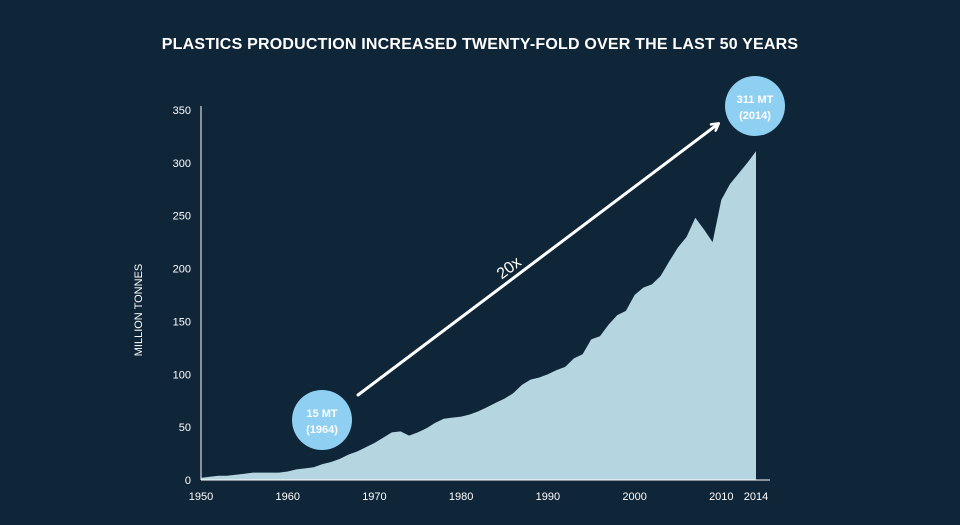 This screenshot has height=525, width=960. What do you see at coordinates (461, 497) in the screenshot?
I see `x-tick-label: 1980` at bounding box center [461, 497].